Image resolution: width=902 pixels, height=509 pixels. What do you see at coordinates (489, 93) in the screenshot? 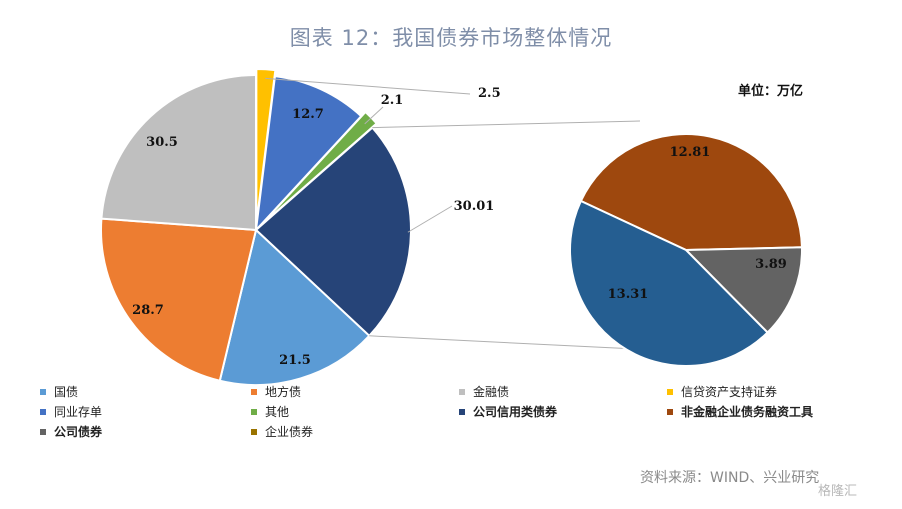
I see `main-data-label: 2.5` at bounding box center [489, 93].